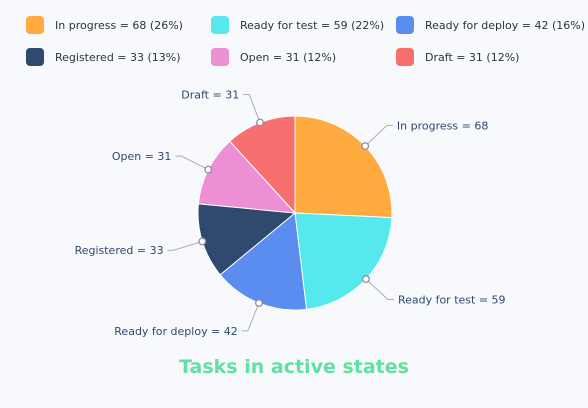 Image resolution: width=588 pixels, height=408 pixels. I want to click on data-label: Ready for test = 59, so click(452, 300).